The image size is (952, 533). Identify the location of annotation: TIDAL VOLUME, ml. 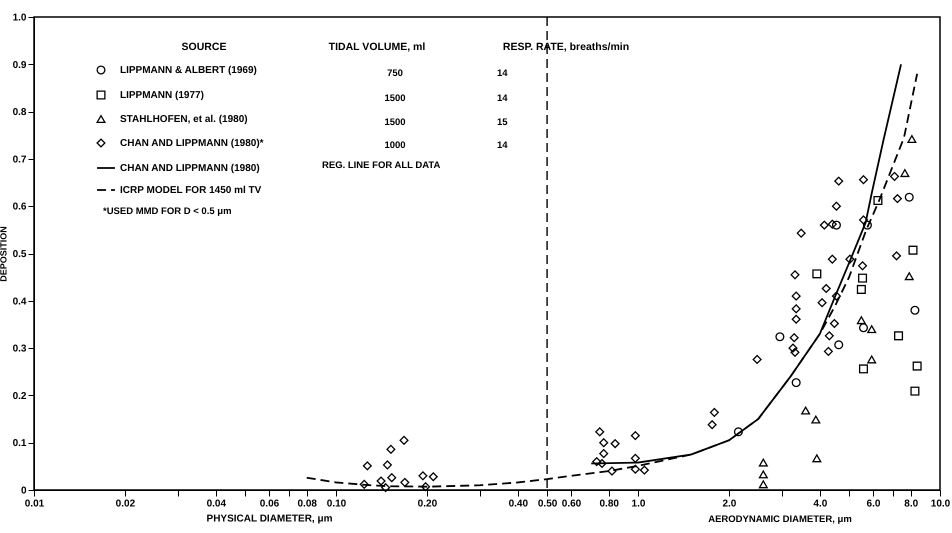
(377, 47).